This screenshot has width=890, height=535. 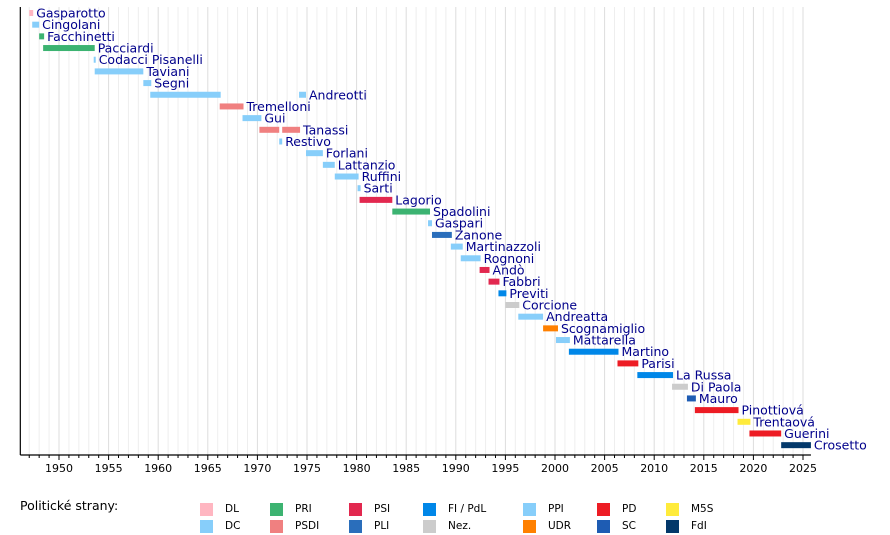 I want to click on legend-label: PSDI, so click(x=307, y=526).